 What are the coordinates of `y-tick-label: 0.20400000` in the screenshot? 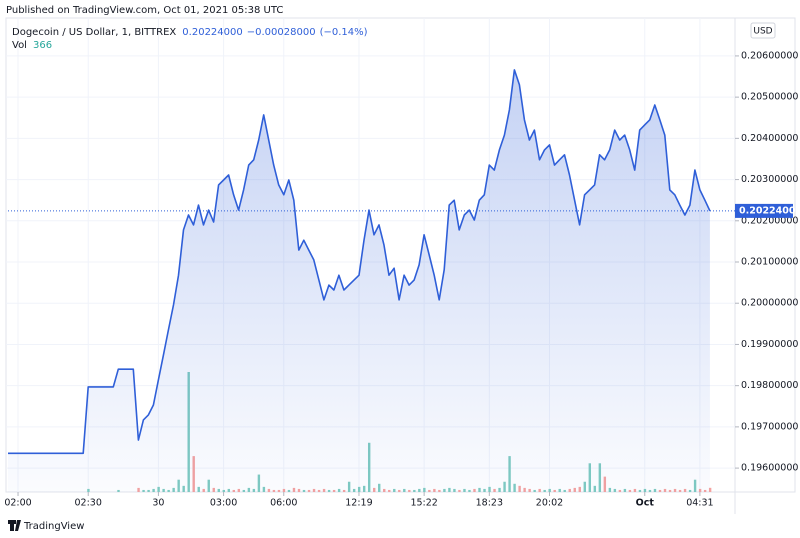 It's located at (769, 138).